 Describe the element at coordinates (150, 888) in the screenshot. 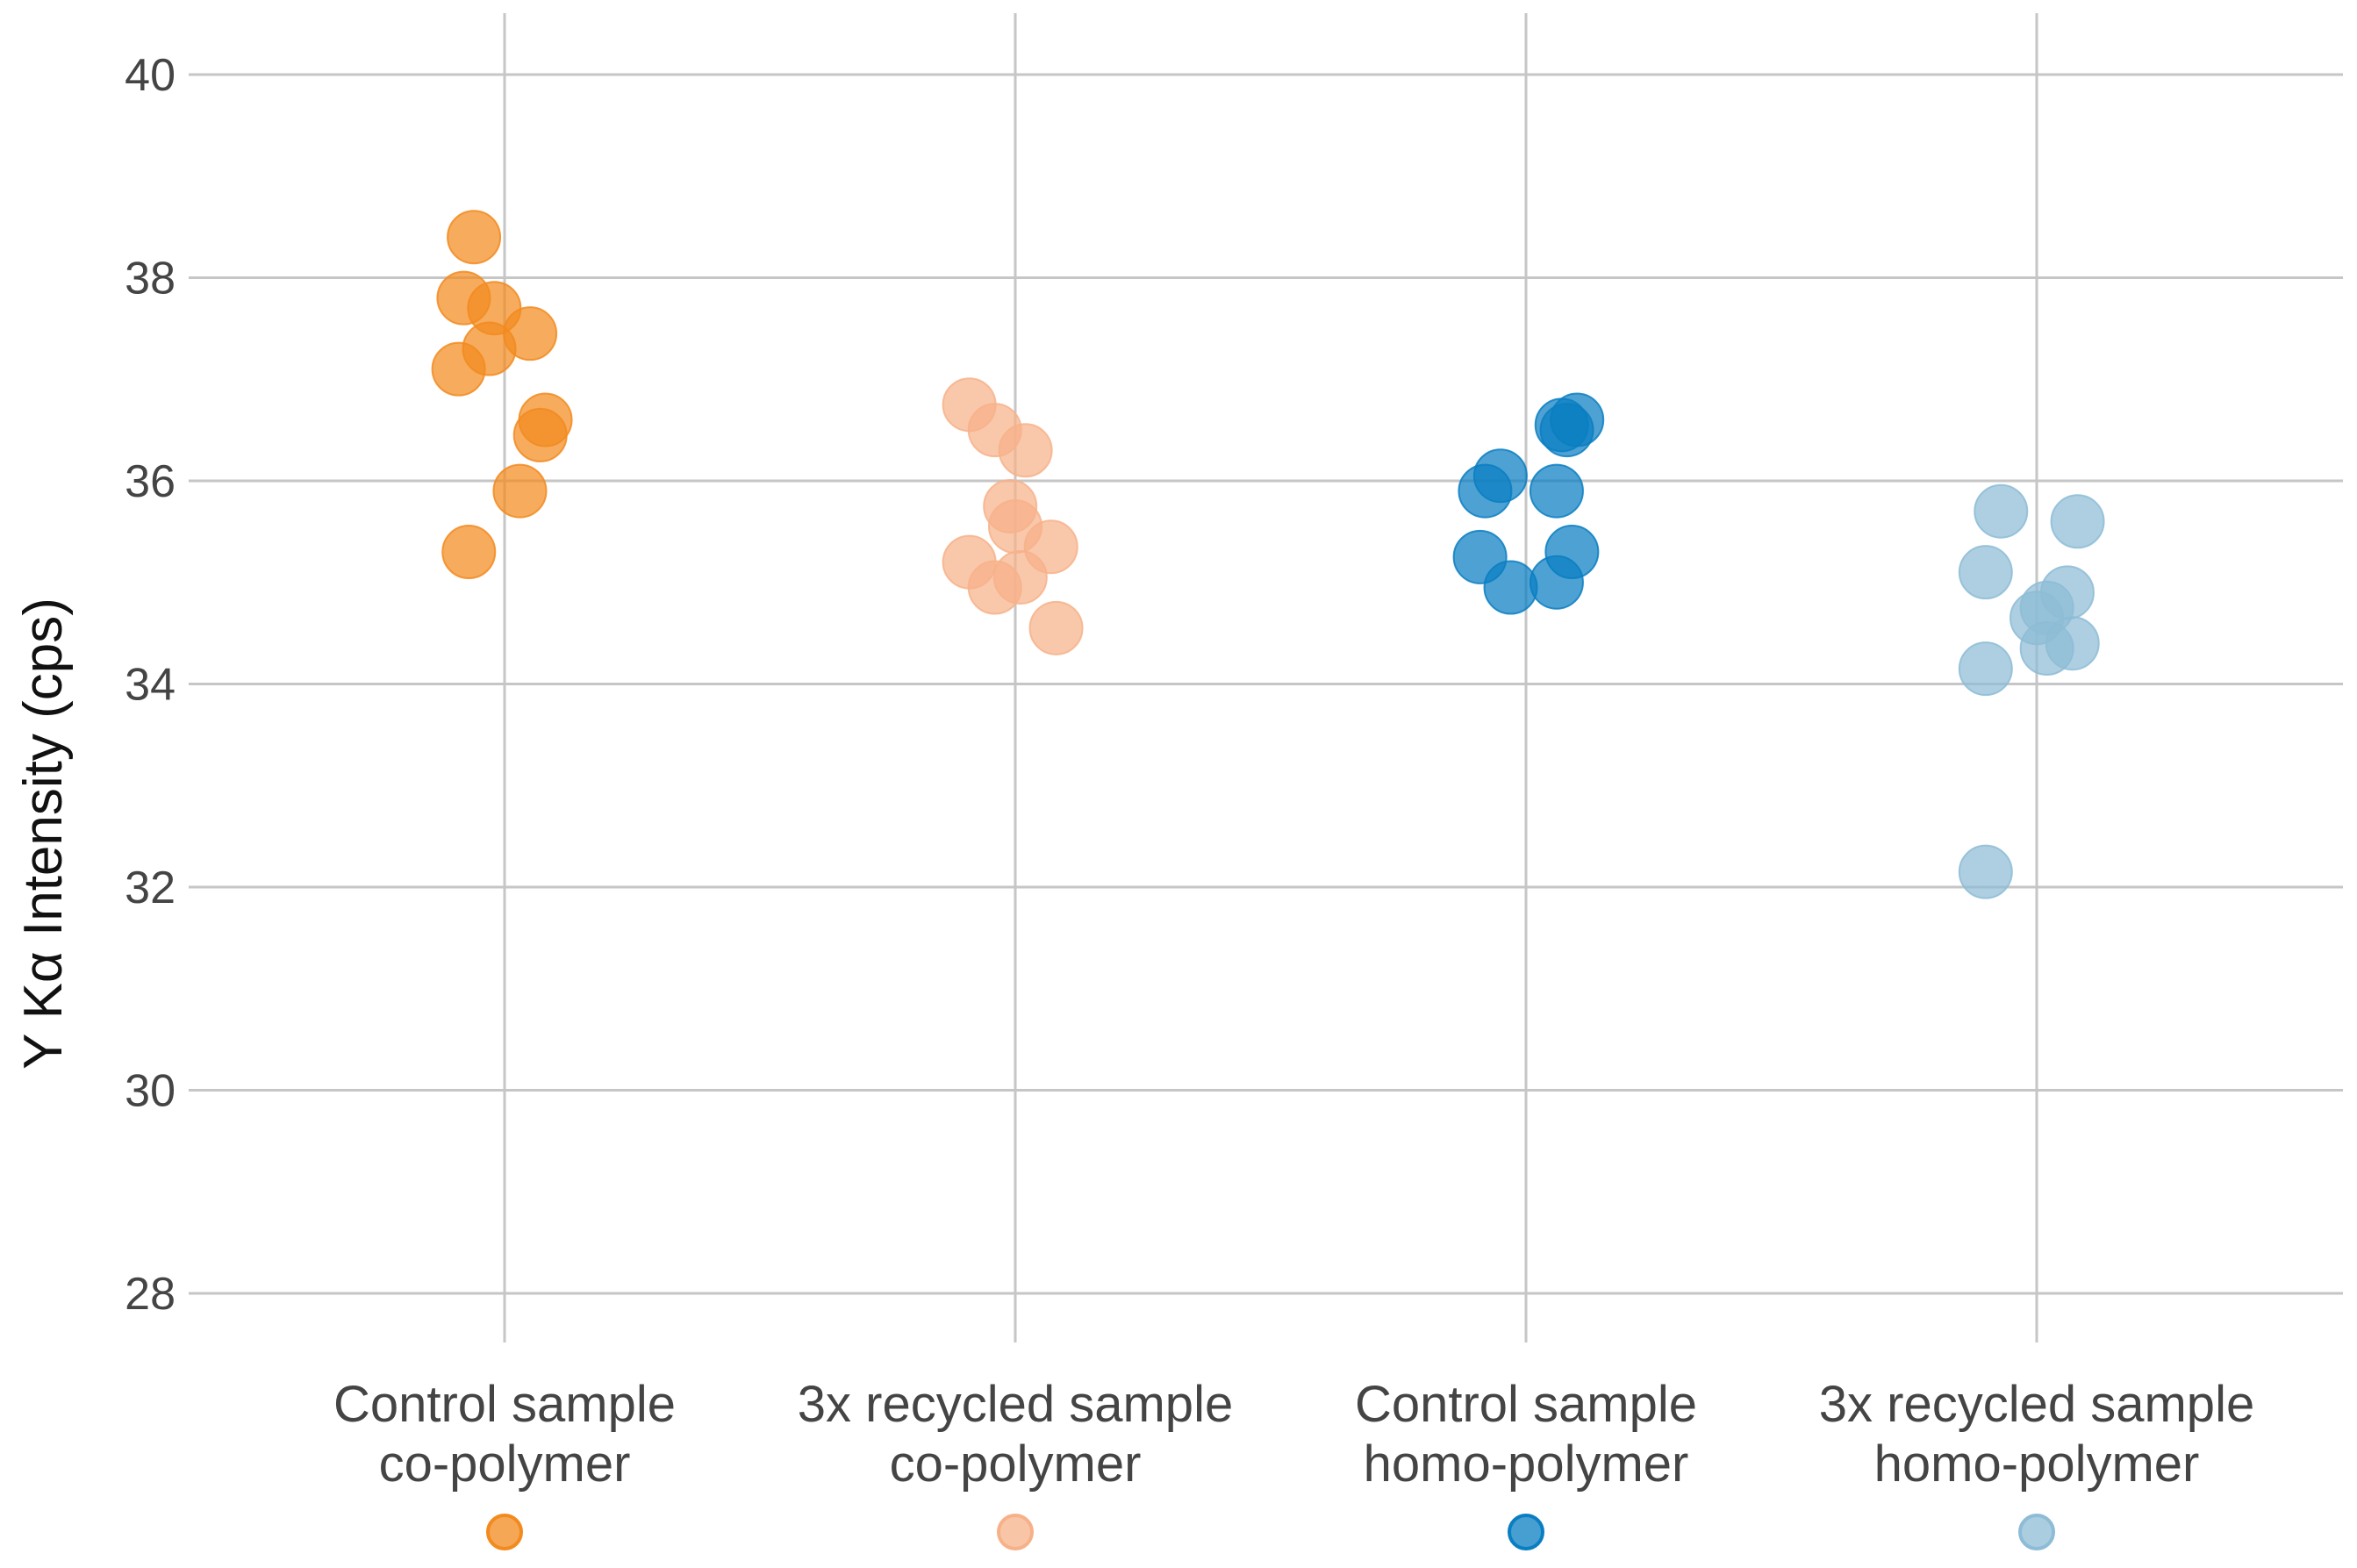

I see `y-tick-label-32: 32` at that location.